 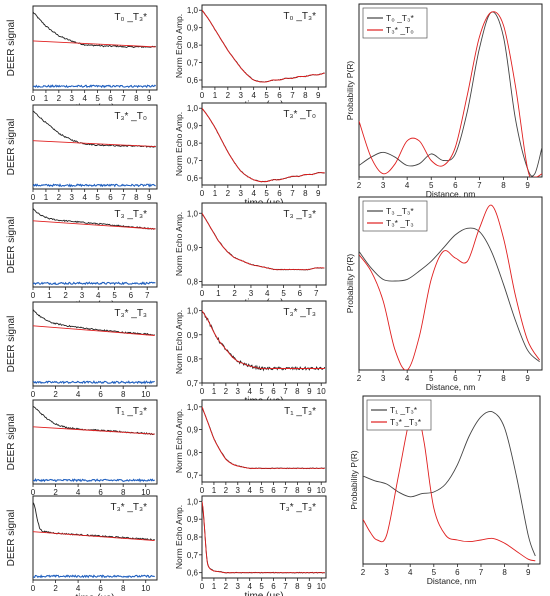 What do you see at coordinates (399, 415) in the screenshot?
I see `legend-box` at bounding box center [399, 415].